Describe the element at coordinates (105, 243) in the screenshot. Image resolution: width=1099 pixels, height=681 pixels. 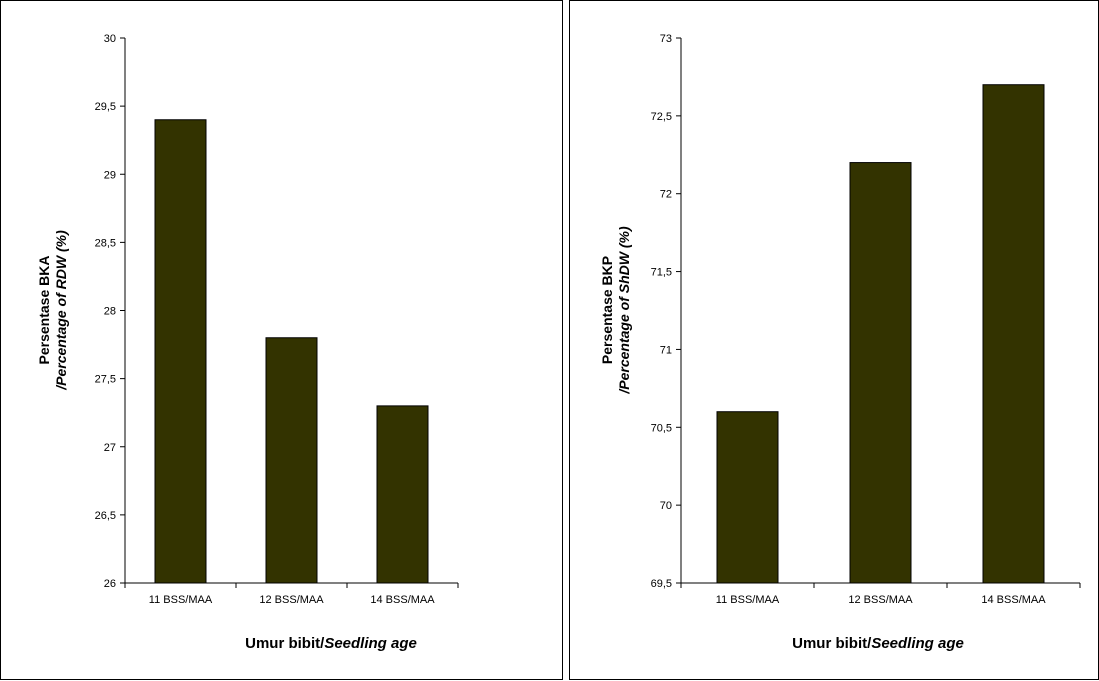
I see `y-tick-label: 28,5` at that location.